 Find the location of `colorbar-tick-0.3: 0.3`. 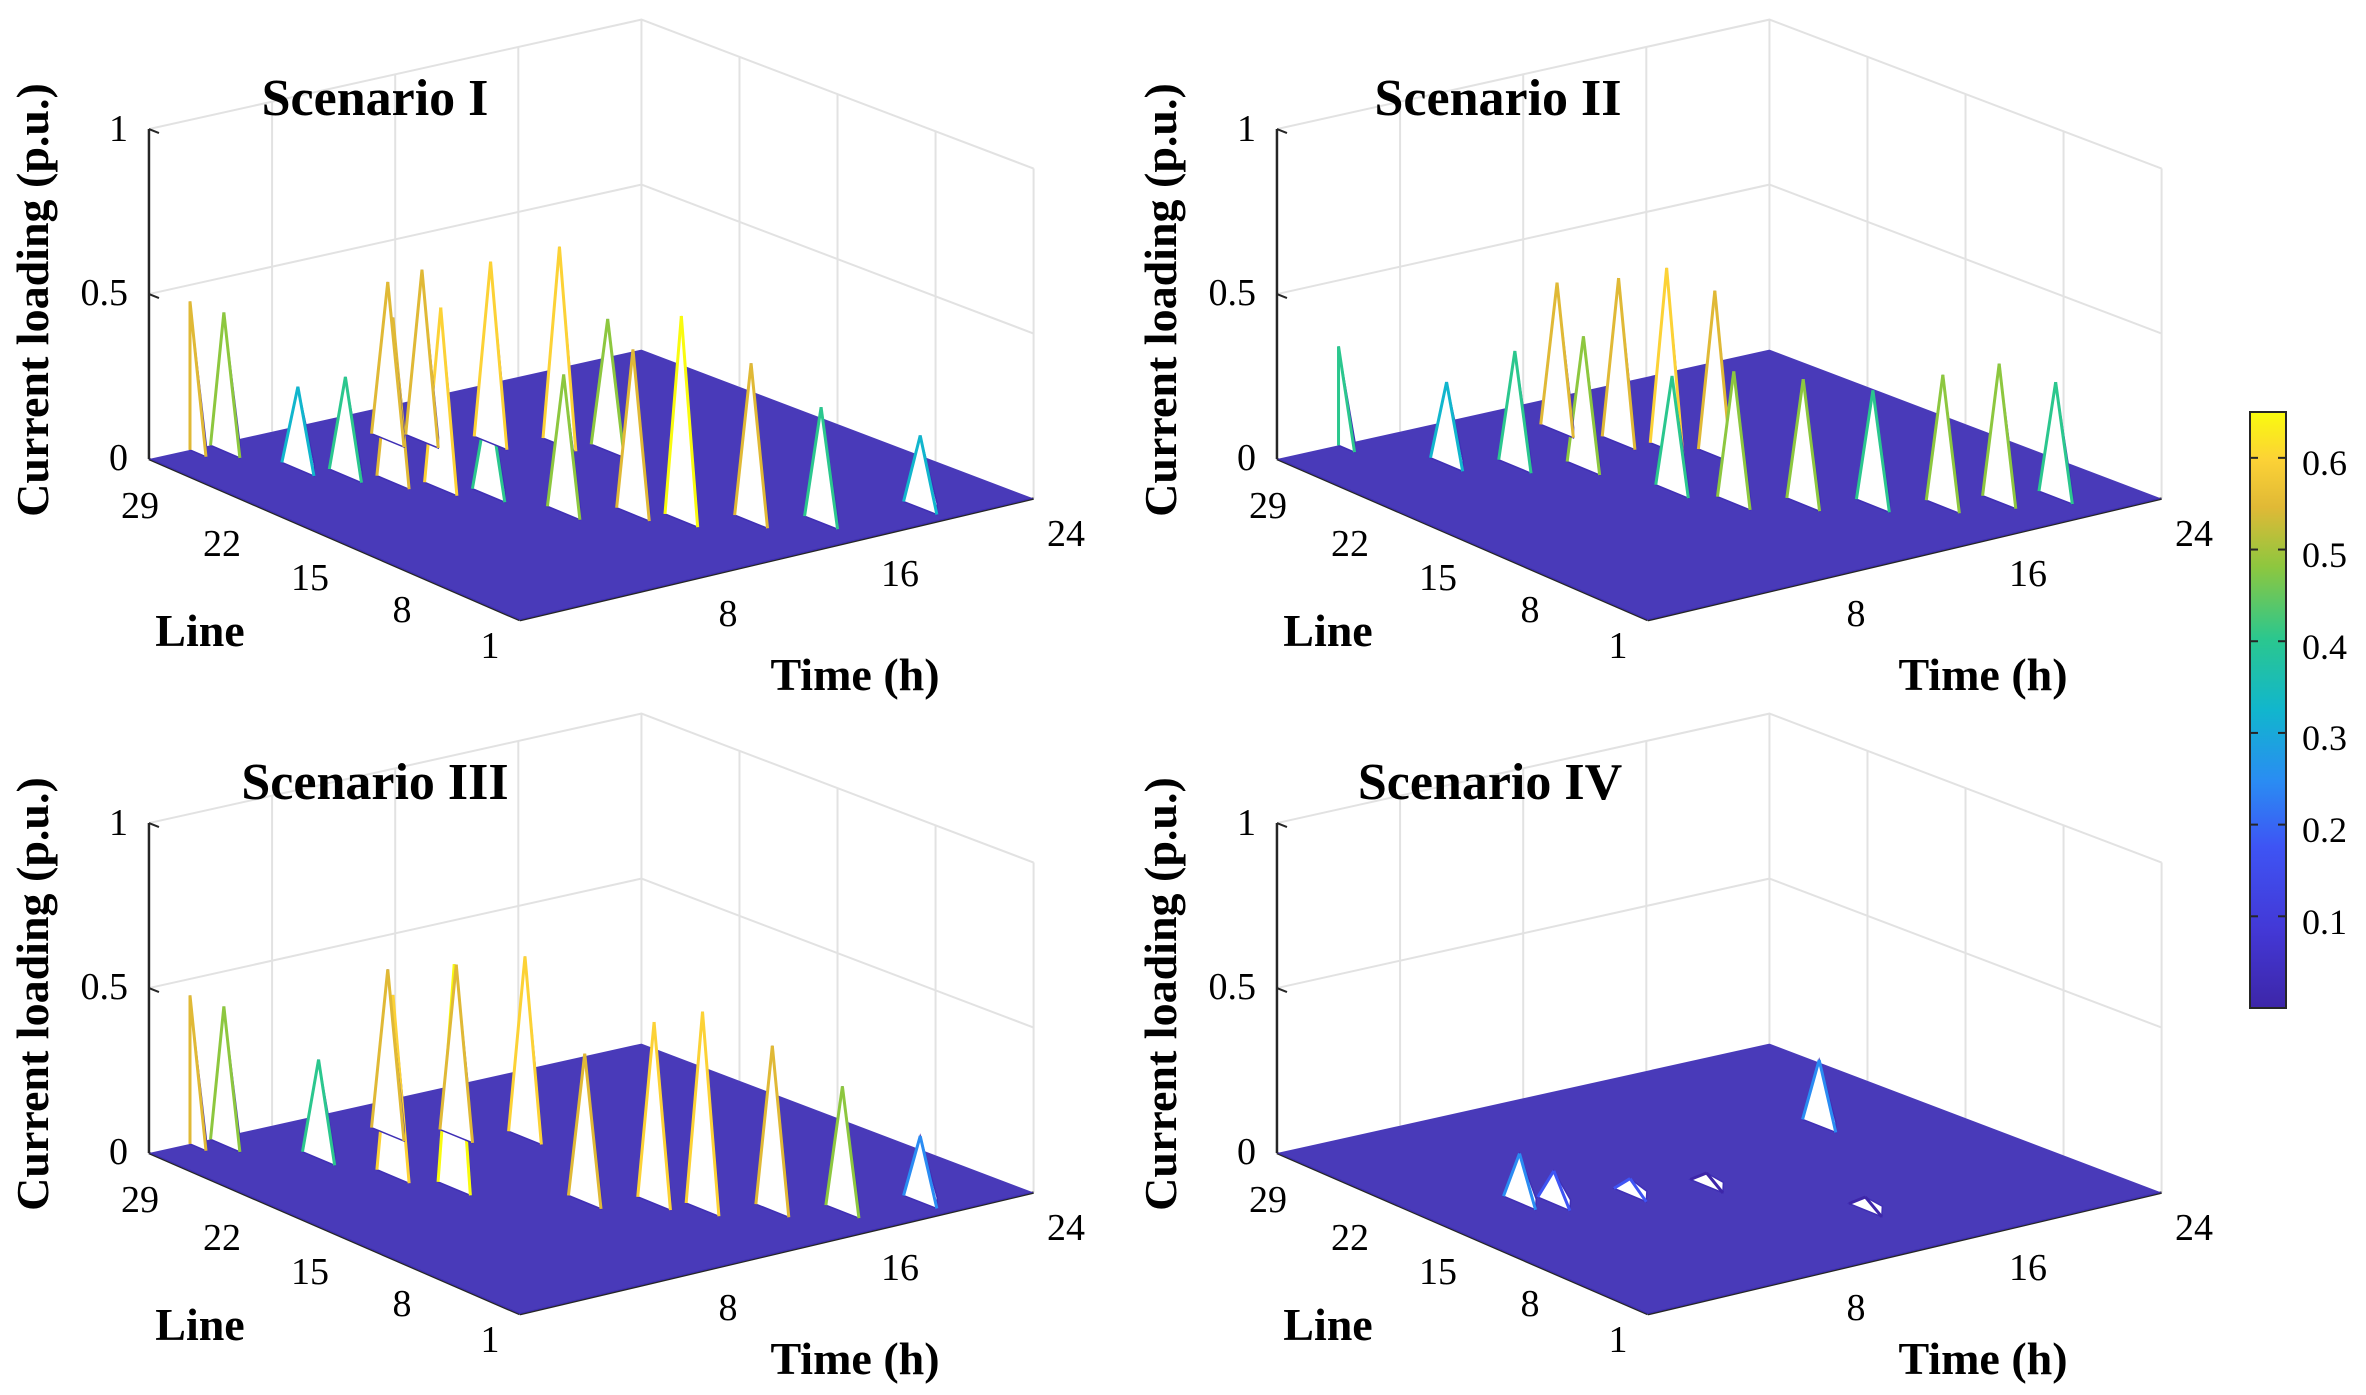

colorbar-tick-0.3: 0.3 is located at coordinates (2324, 738).